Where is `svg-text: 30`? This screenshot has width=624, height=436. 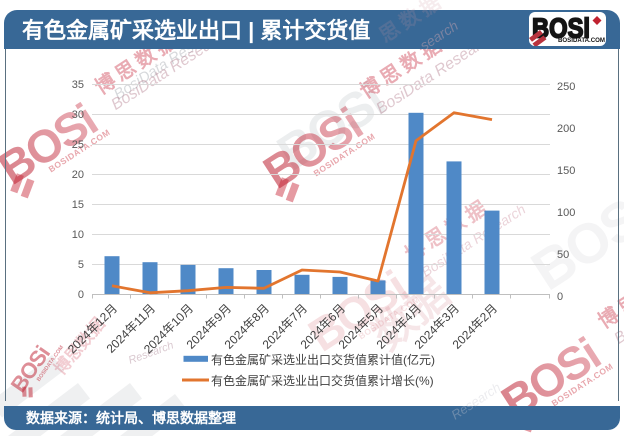
svg-text: 30 is located at coordinates (78, 115).